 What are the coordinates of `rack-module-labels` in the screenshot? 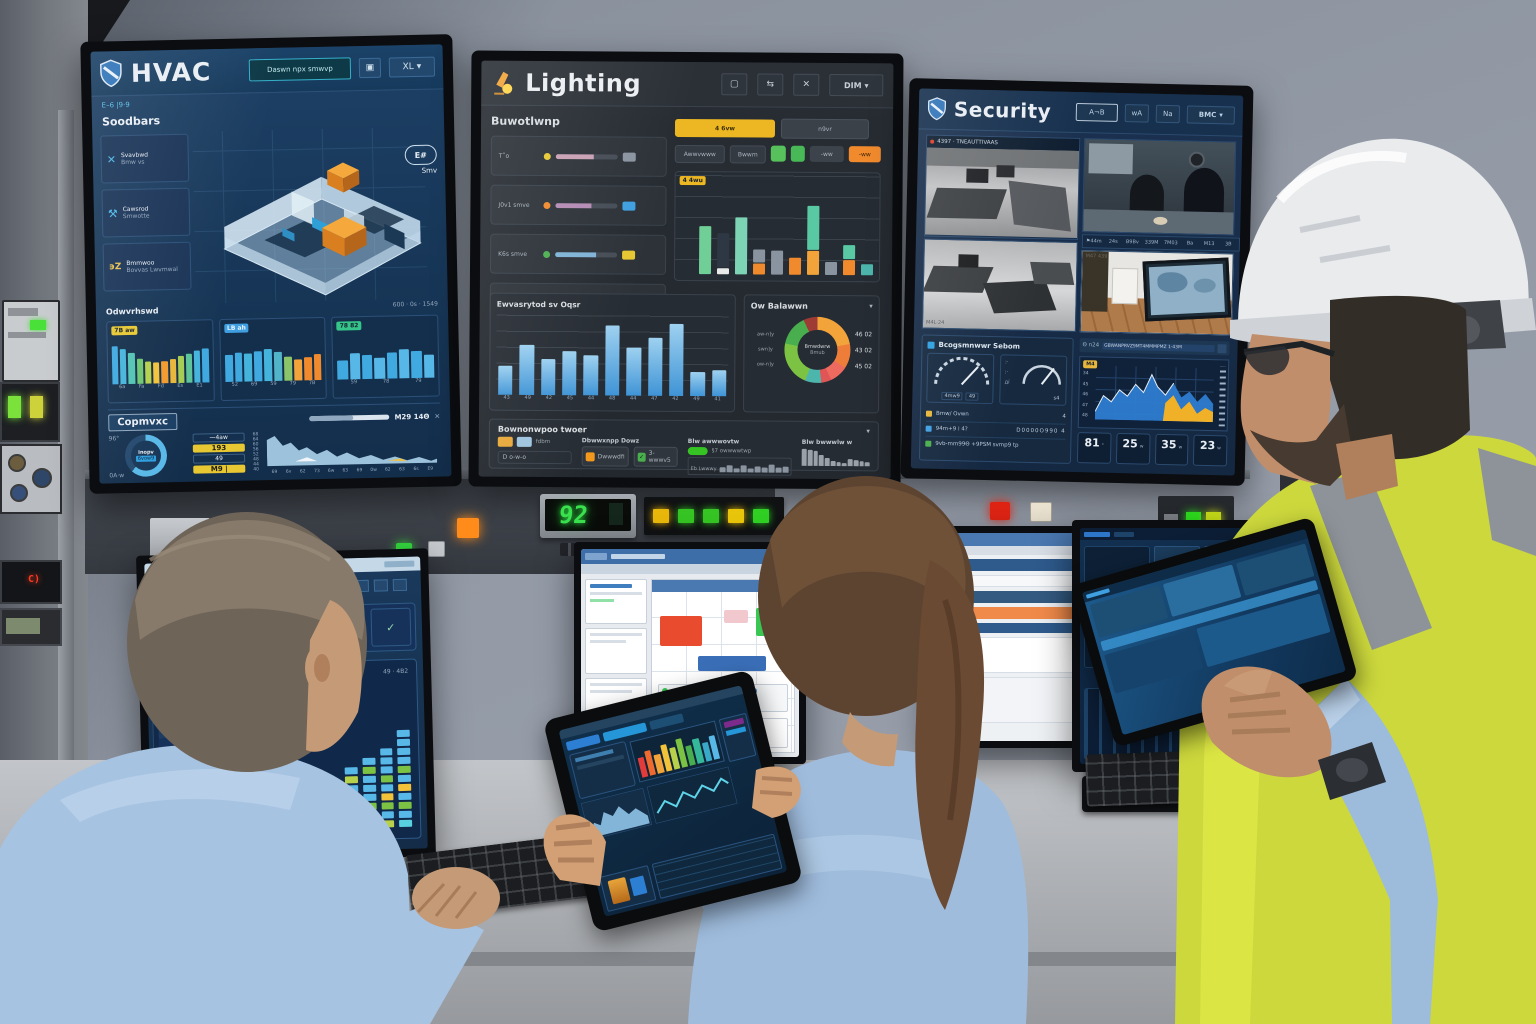 It's located at (31, 341).